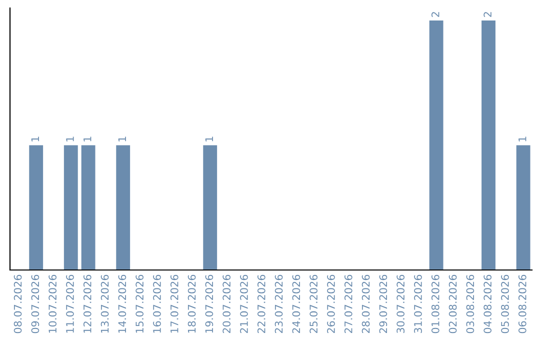 This screenshot has width=540, height=340. What do you see at coordinates (470, 304) in the screenshot?
I see `x-tick-label: 03.08.2026` at bounding box center [470, 304].